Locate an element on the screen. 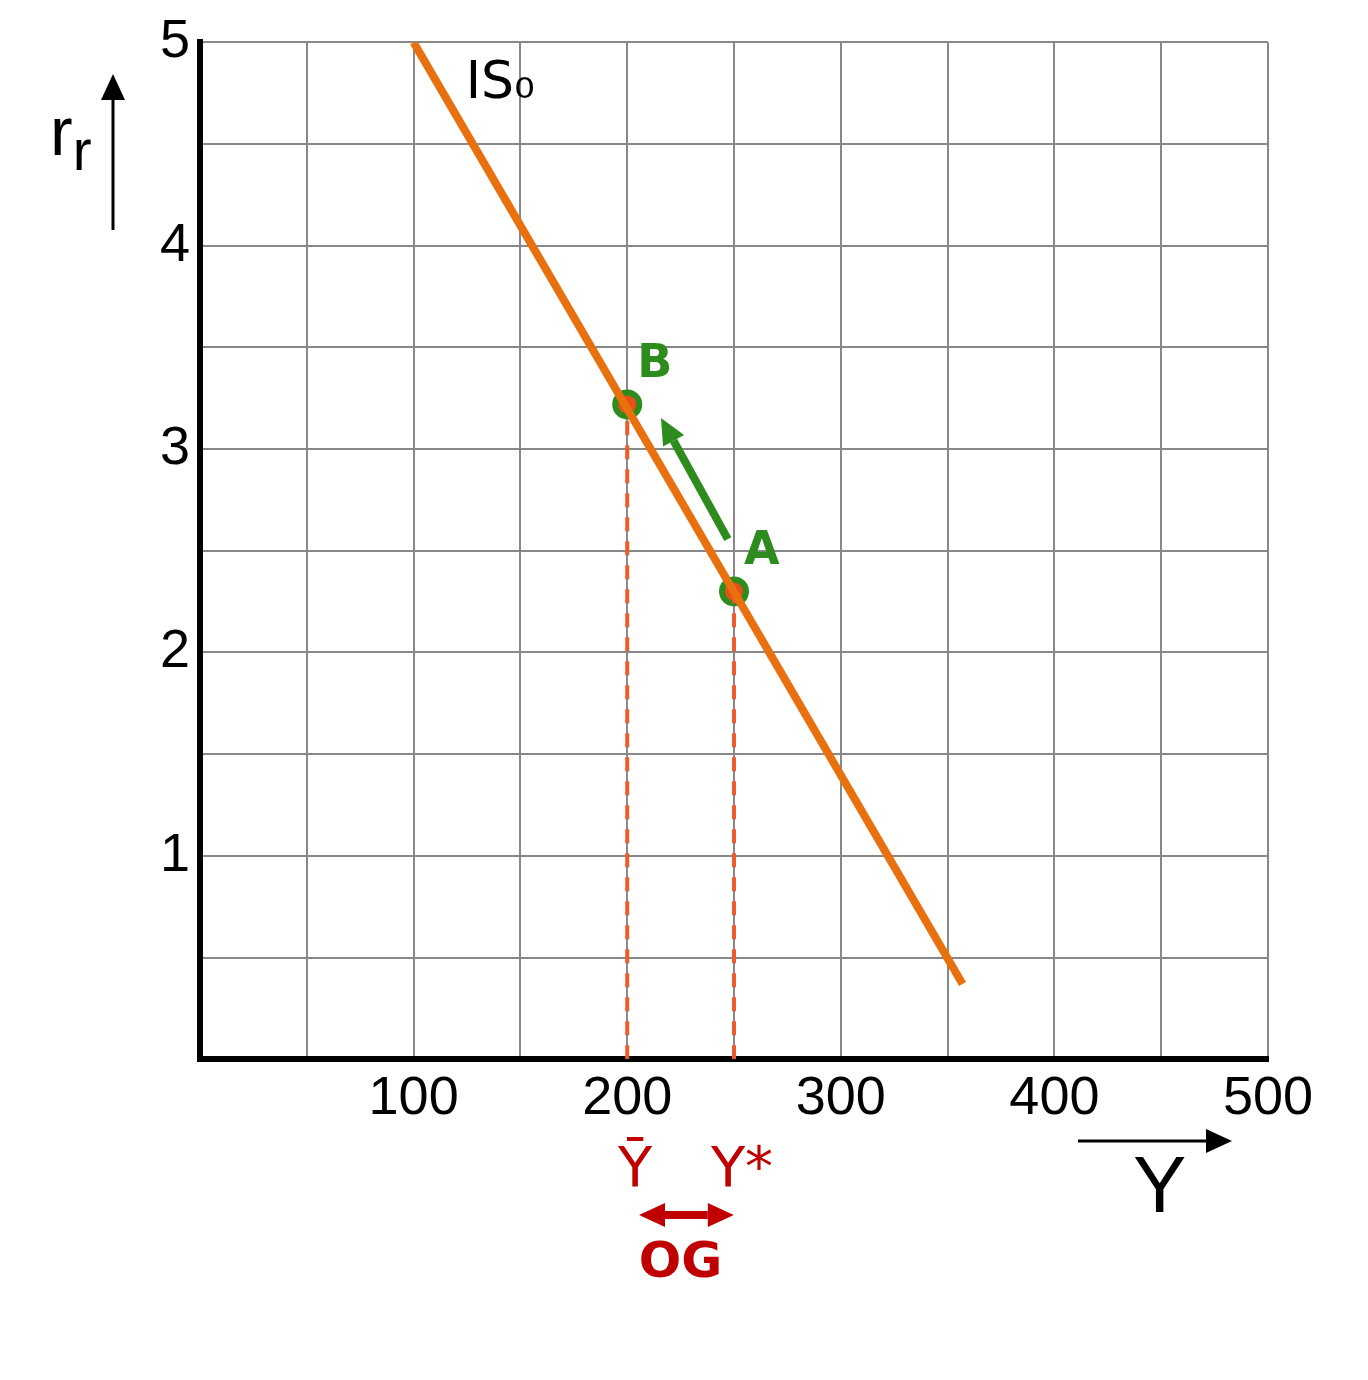 This screenshot has width=1368, height=1380. y-tick-label: 2 is located at coordinates (175, 648).